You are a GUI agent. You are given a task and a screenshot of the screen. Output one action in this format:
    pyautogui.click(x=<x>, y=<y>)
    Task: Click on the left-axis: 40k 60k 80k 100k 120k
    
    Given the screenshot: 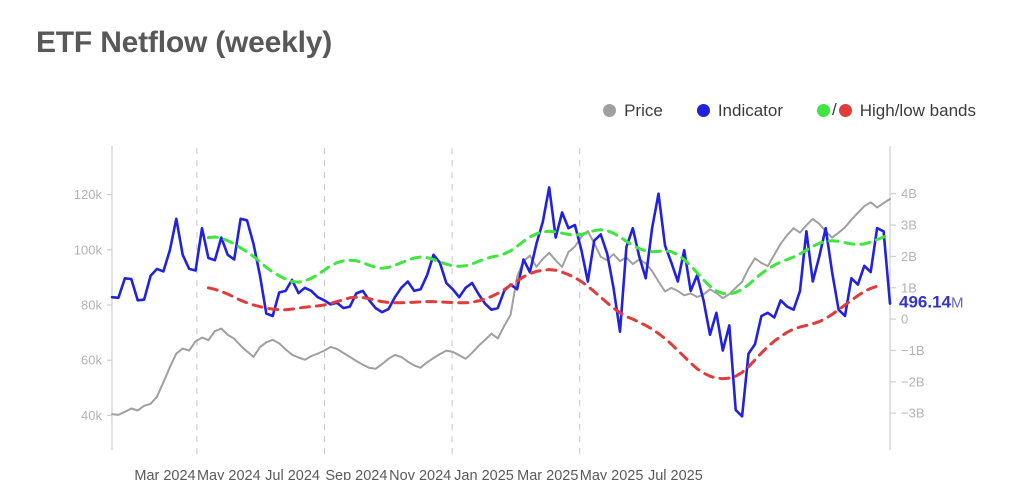 What is the action you would take?
    pyautogui.click(x=93, y=298)
    